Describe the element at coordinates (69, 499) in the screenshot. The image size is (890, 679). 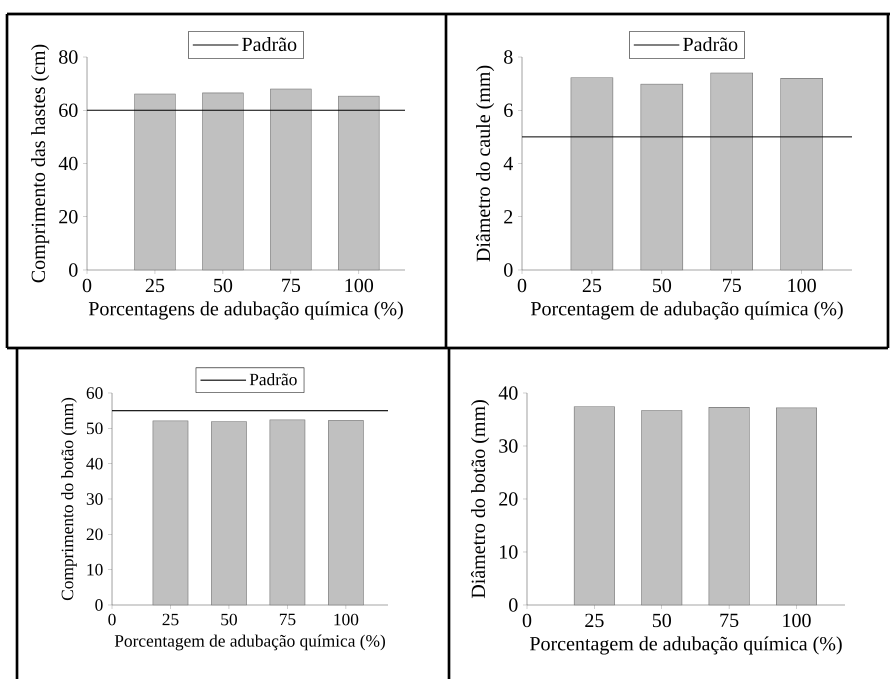
I see `y-axis-title: Comprimento do botão (mm)` at that location.